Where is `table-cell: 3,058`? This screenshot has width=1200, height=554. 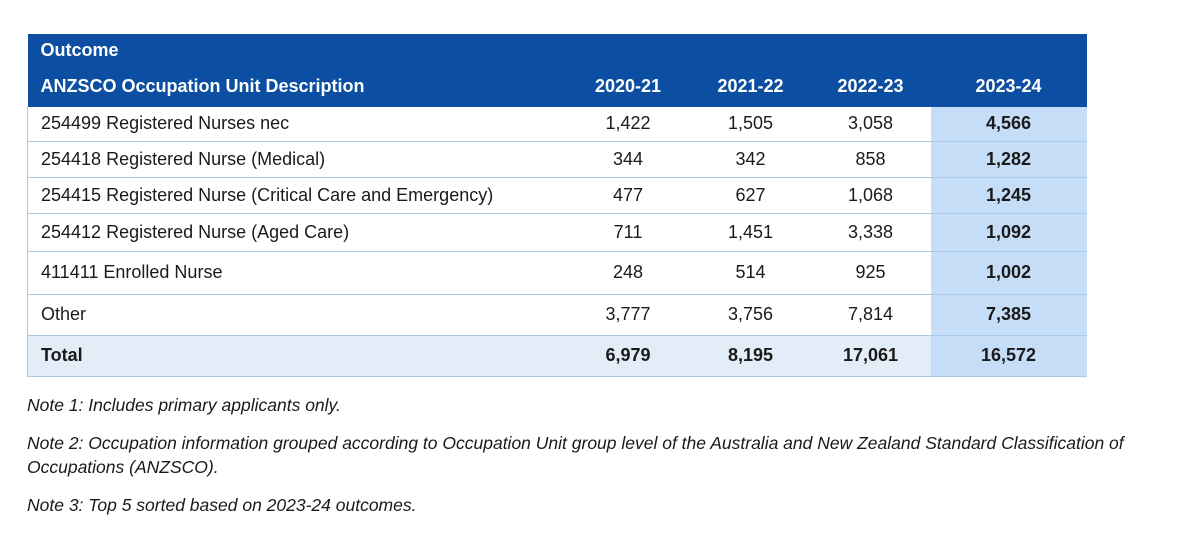
table-cell: 3,058 is located at coordinates (870, 124).